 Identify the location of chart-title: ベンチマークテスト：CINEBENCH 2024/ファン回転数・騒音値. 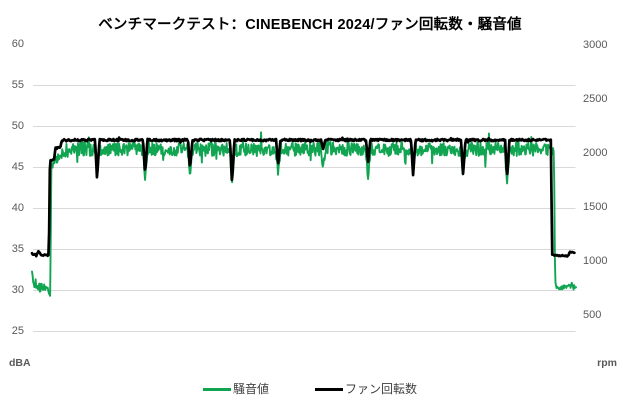
(310, 25).